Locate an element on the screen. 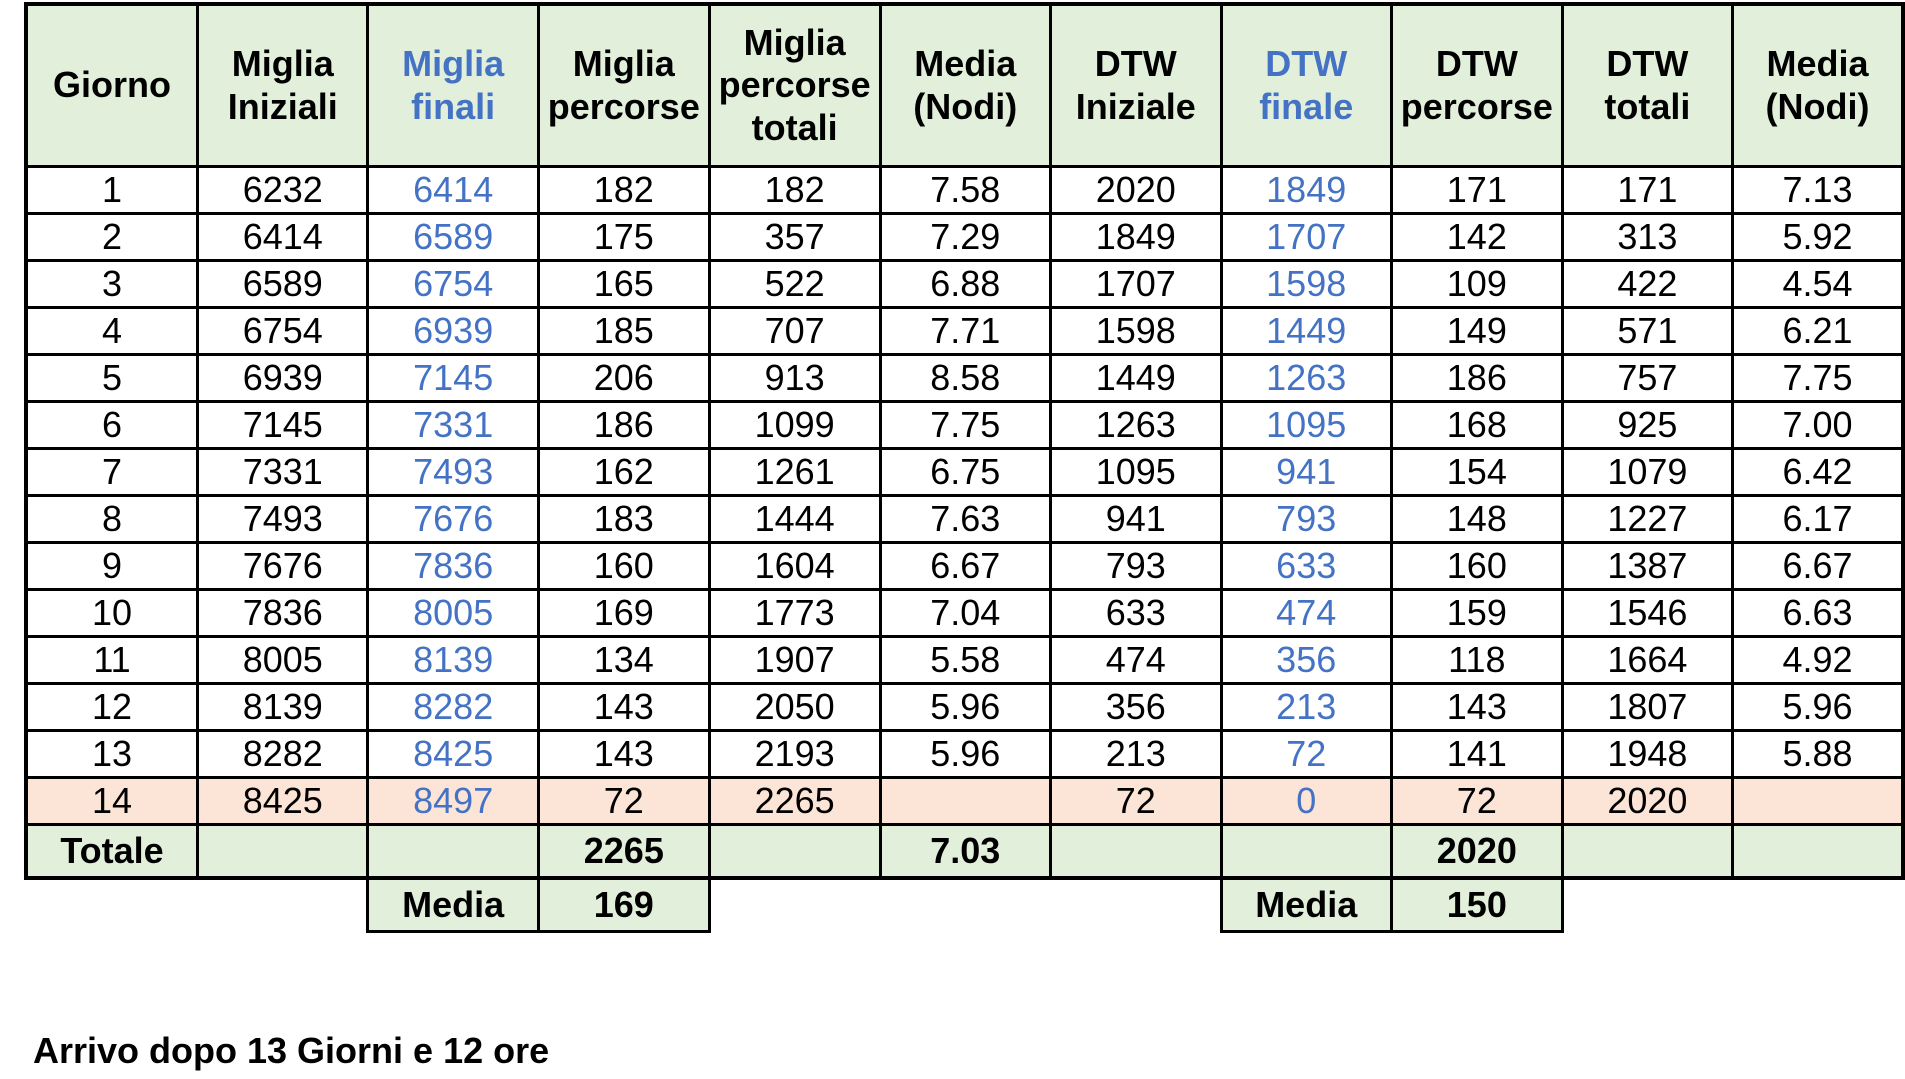 Image resolution: width=1905 pixels, height=1079 pixels. table-cell: 134 is located at coordinates (623, 660).